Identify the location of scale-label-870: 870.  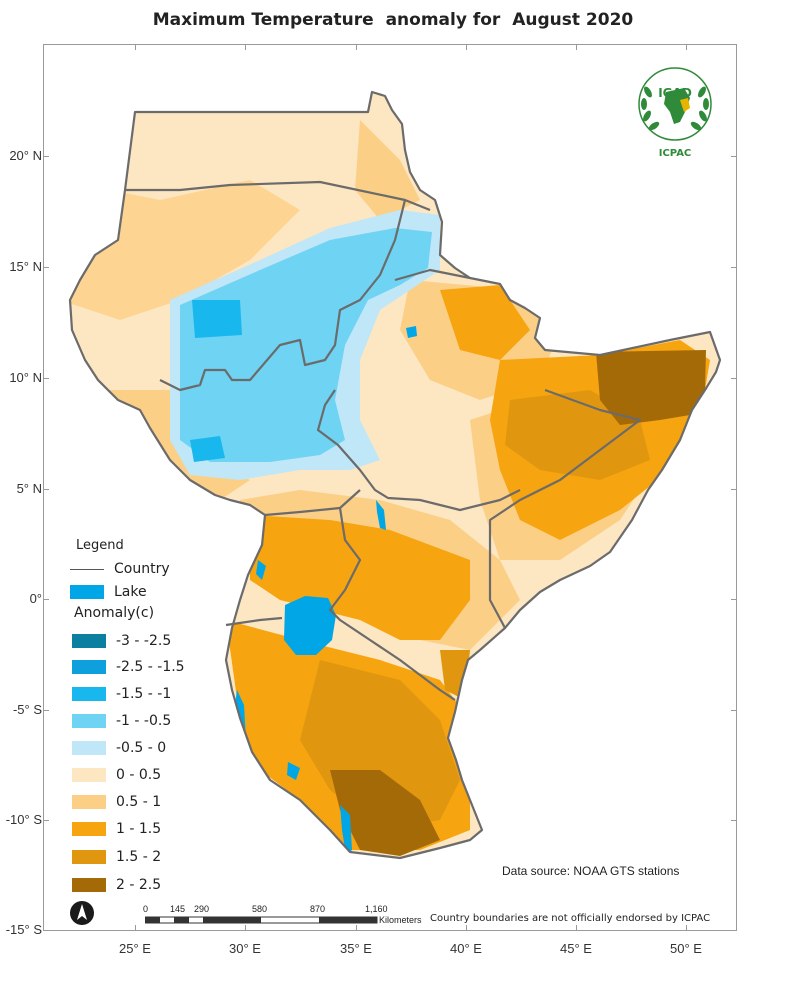
(318, 909).